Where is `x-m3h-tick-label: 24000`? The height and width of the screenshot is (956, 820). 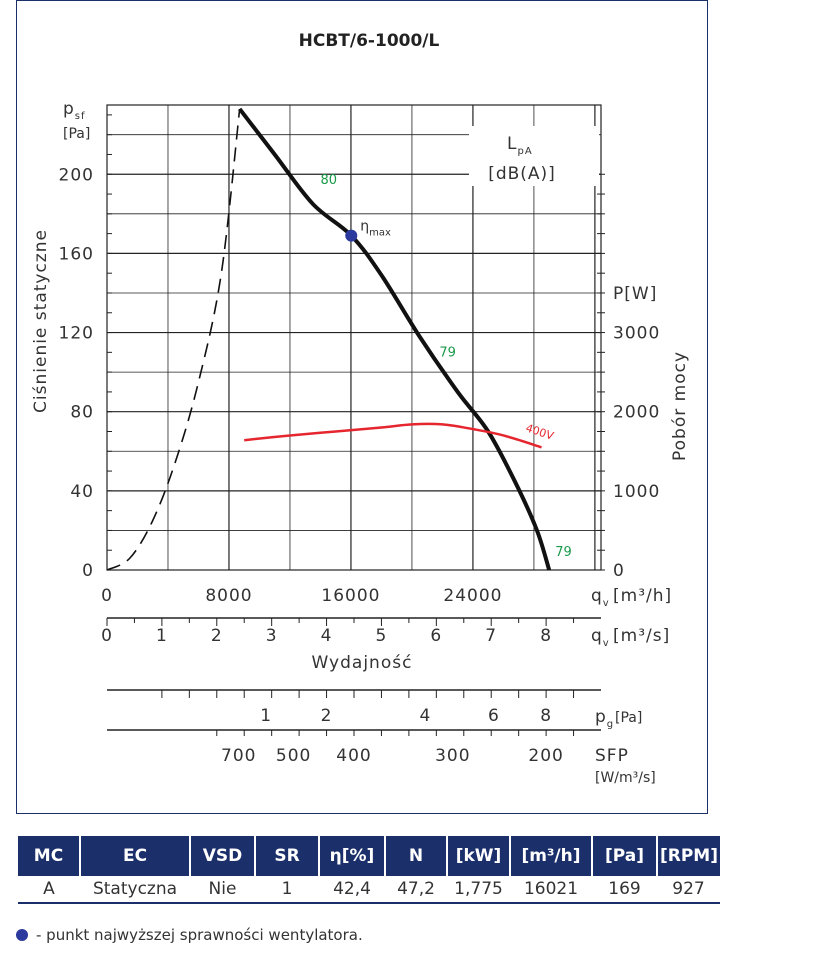 x-m3h-tick-label: 24000 is located at coordinates (472, 596).